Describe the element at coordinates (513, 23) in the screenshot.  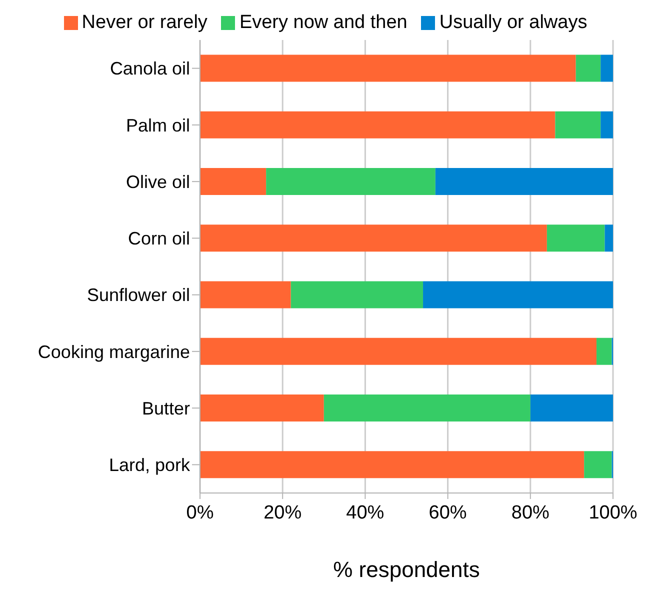
I see `legend-label: Usually or always` at that location.